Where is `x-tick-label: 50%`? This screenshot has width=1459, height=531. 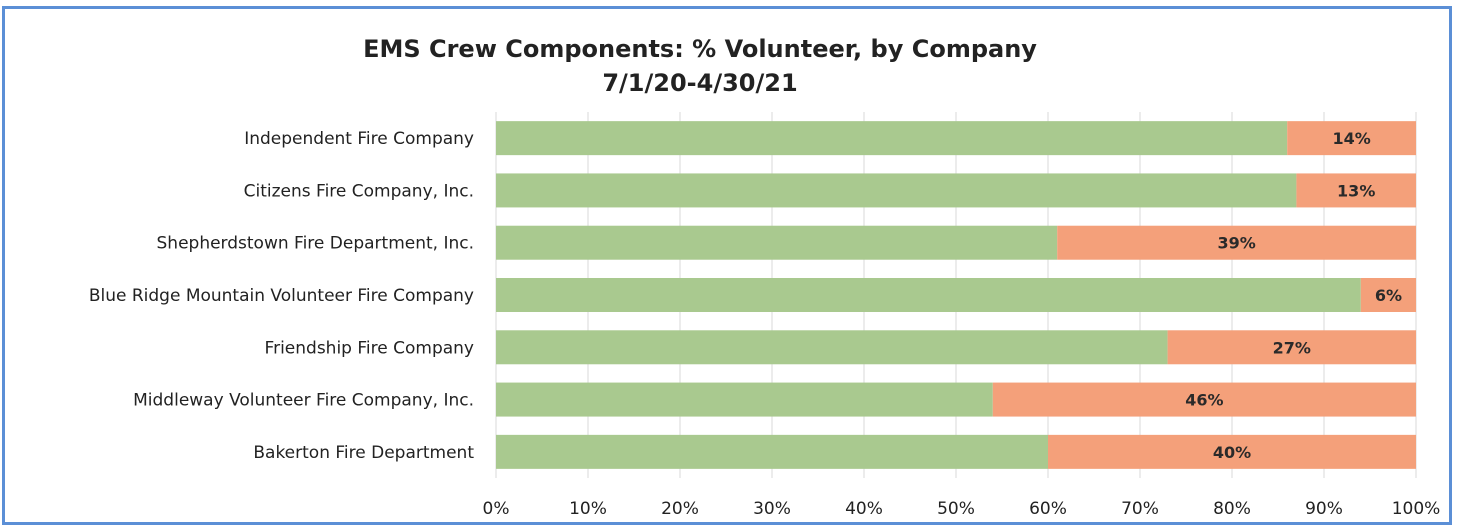 x-tick-label: 50% is located at coordinates (956, 509).